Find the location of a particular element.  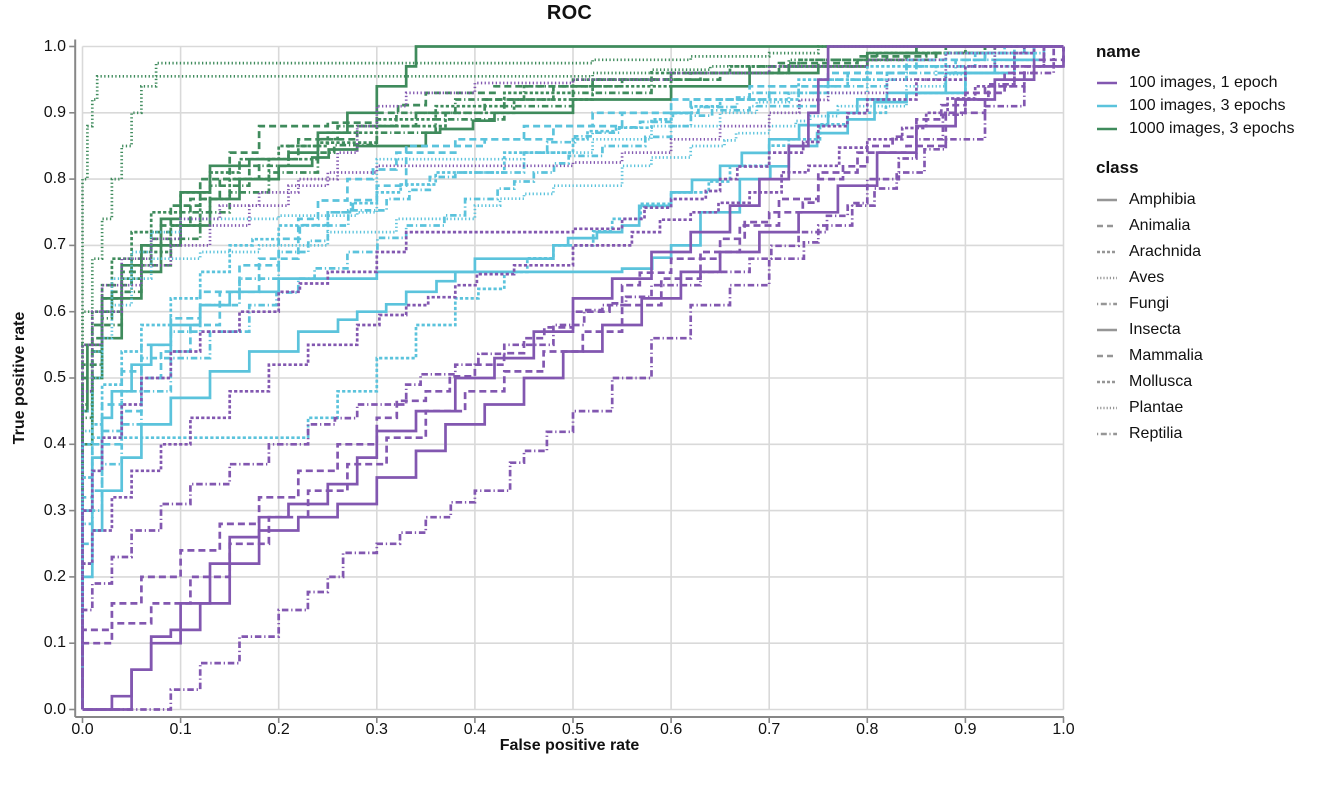

legend-class-entry: Aves is located at coordinates (1216, 278).